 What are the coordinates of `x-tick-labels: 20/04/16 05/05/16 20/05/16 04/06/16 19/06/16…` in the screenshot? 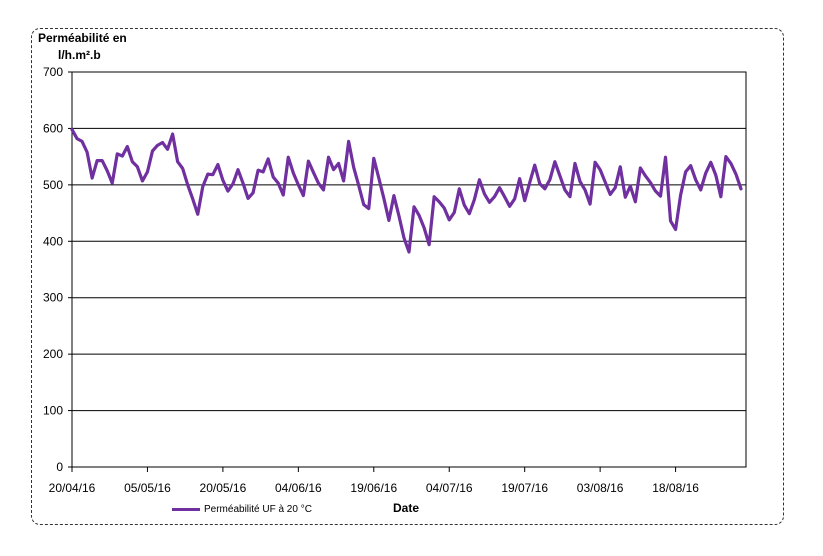 It's located at (374, 481).